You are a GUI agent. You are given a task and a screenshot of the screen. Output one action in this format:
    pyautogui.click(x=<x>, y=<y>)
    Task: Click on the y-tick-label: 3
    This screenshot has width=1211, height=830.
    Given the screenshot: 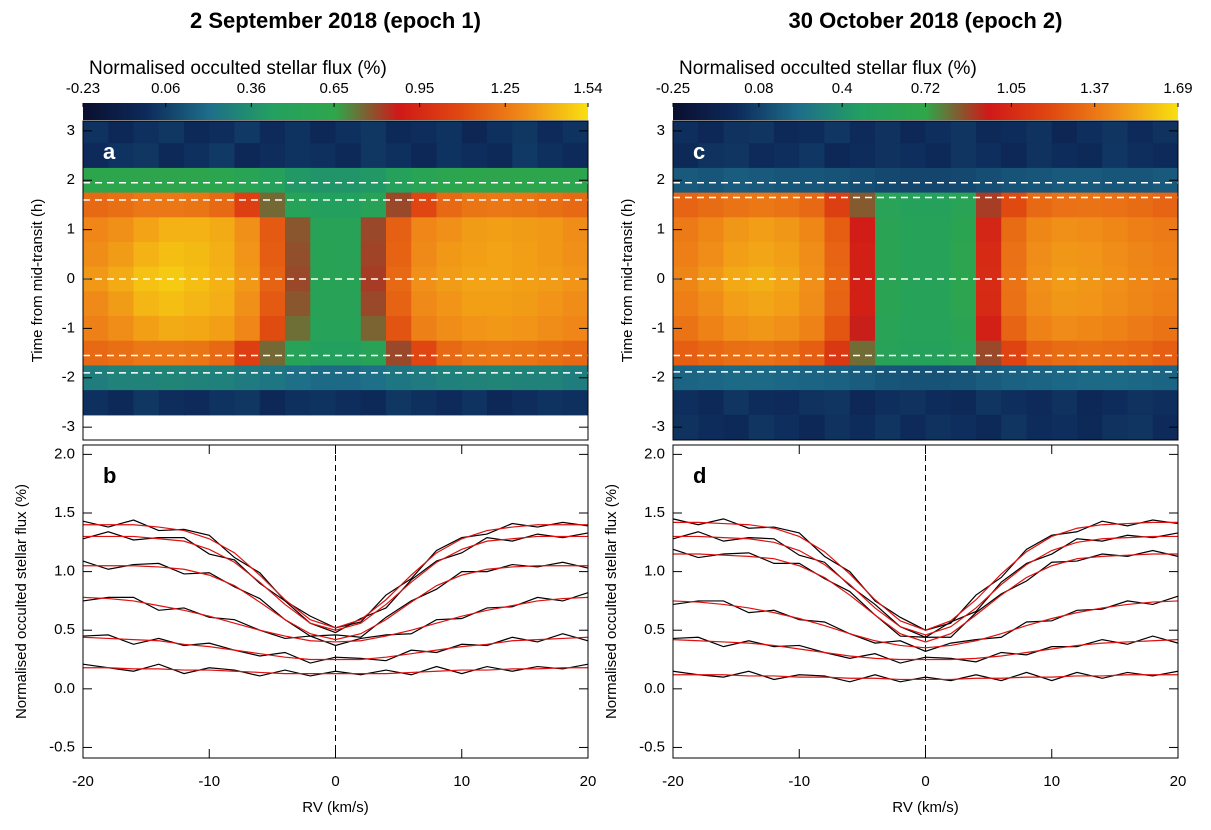 What is the action you would take?
    pyautogui.click(x=661, y=130)
    